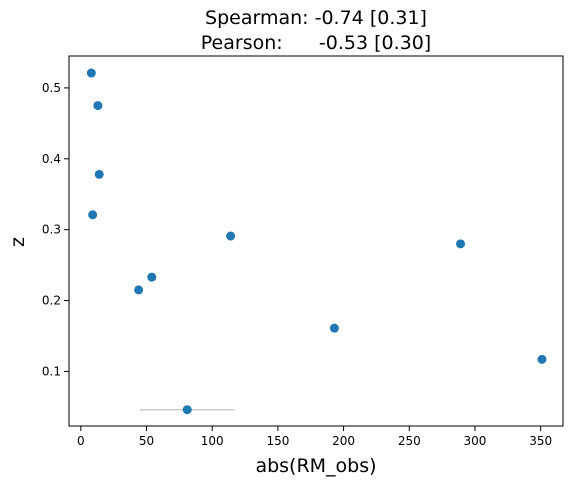 The height and width of the screenshot is (487, 573). Describe the element at coordinates (277, 441) in the screenshot. I see `x-tick-label-3: 150` at that location.